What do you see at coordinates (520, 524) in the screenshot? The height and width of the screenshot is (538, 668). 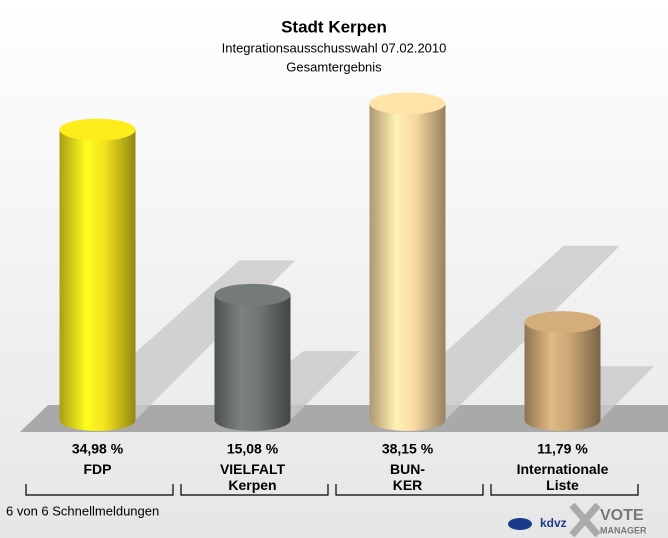 I see `logo-mark` at bounding box center [520, 524].